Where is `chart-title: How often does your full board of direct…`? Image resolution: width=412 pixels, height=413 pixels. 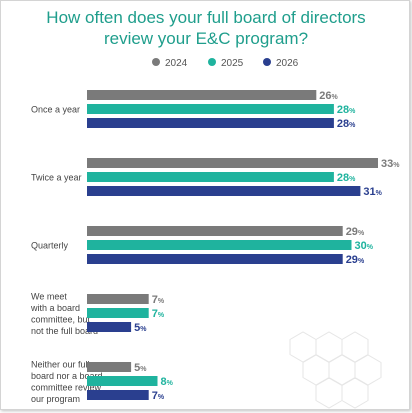
chart-title: How often does your full board of direct… is located at coordinates (205, 28).